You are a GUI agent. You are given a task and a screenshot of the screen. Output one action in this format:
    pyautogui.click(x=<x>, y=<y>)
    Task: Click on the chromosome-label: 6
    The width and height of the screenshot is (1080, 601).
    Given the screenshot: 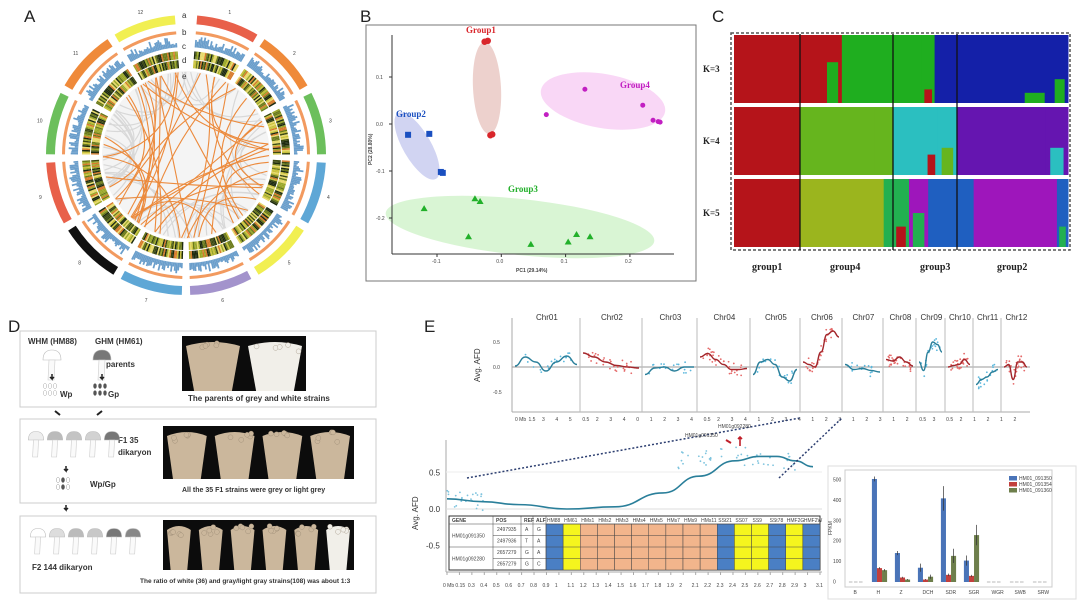 What is the action you would take?
    pyautogui.click(x=222, y=301)
    